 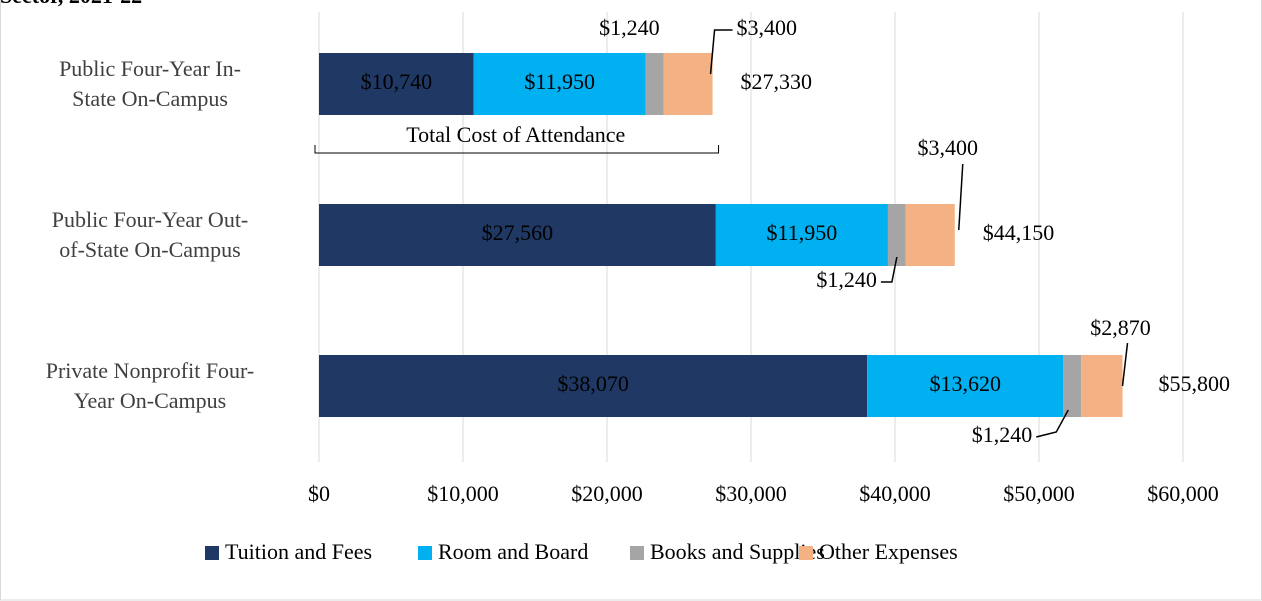 What do you see at coordinates (895, 493) in the screenshot?
I see `x-tick-label: $40,000` at bounding box center [895, 493].